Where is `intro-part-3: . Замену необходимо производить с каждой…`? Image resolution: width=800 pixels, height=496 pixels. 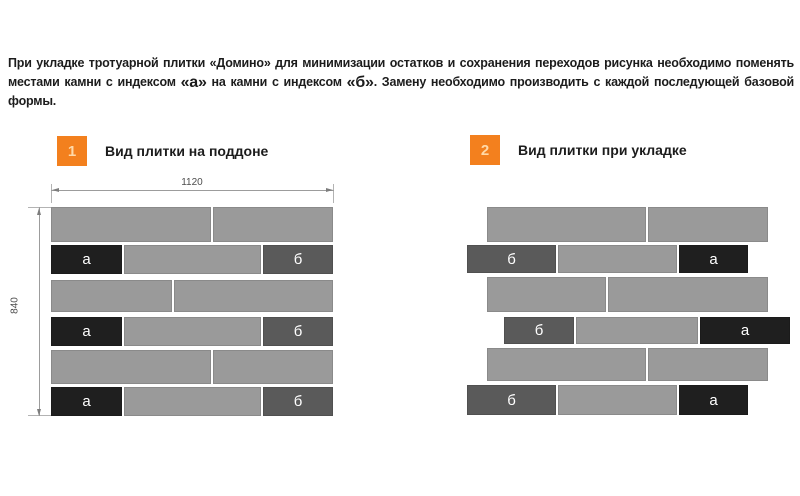 intro-part-3: . Замену необходимо производить с каждой… is located at coordinates (401, 91).